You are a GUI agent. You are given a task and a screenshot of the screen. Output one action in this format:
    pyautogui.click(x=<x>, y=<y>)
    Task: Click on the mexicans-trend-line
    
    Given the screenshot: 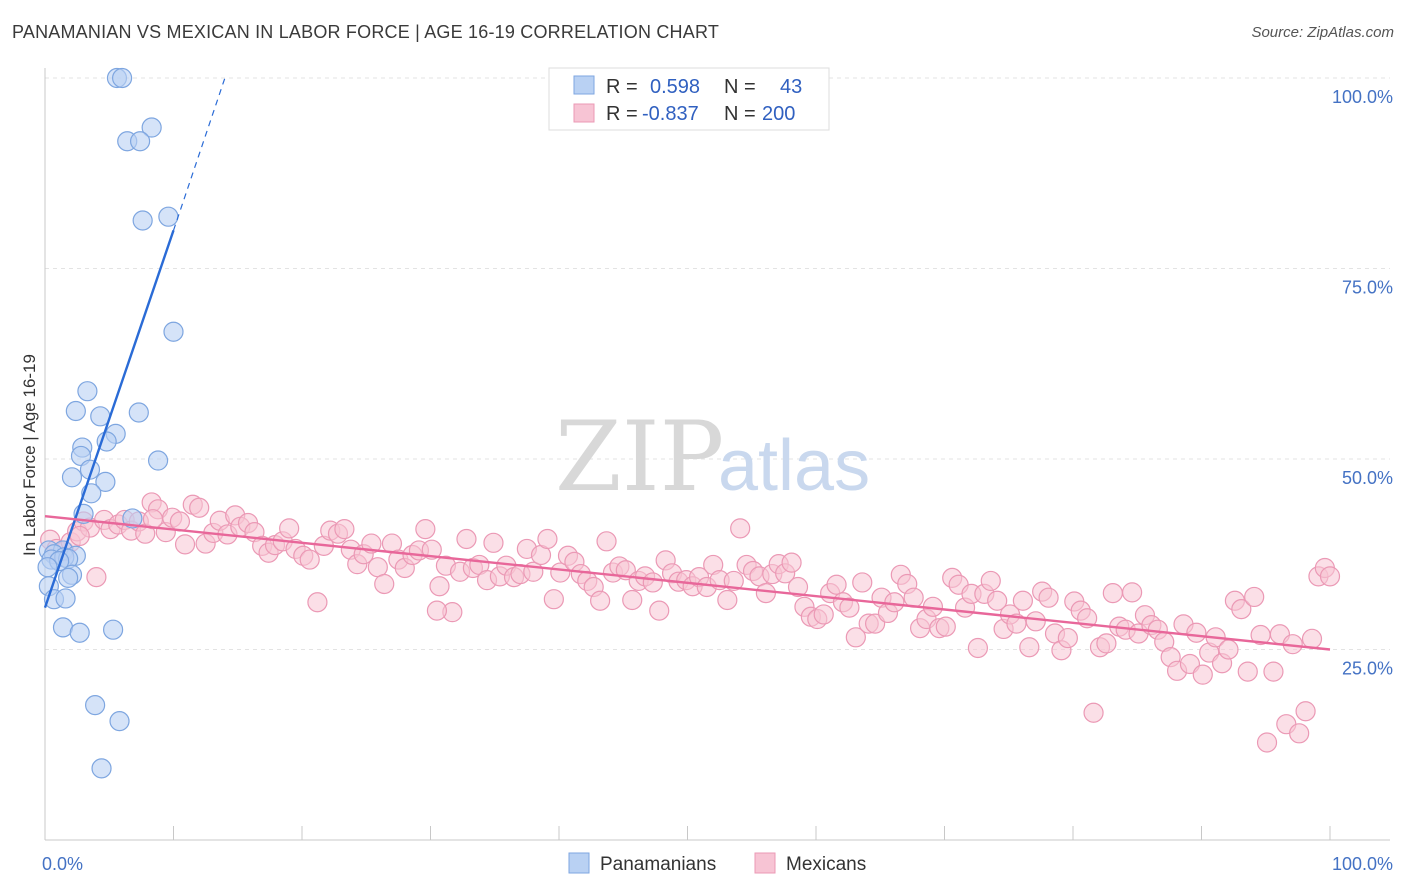 What is the action you would take?
    pyautogui.click(x=687, y=582)
    